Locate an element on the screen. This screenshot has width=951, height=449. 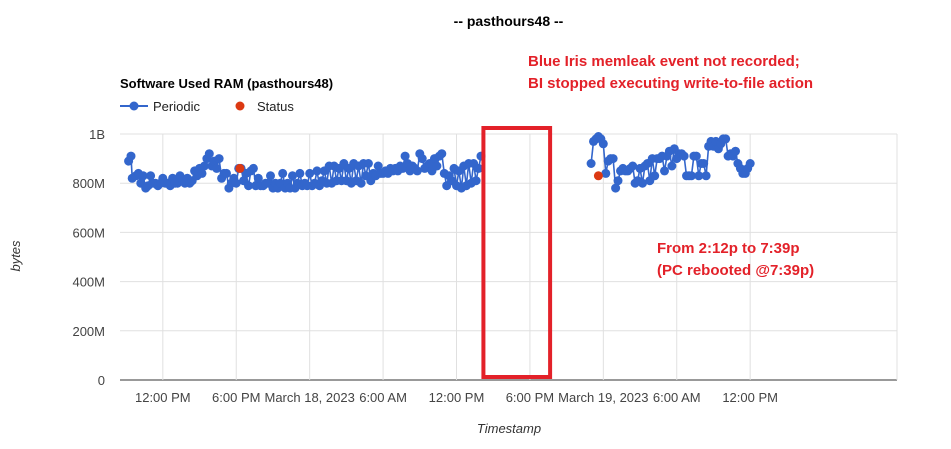
annotation-reboot-line1: From 2:12p to 7:39p is located at coordinates (728, 248).